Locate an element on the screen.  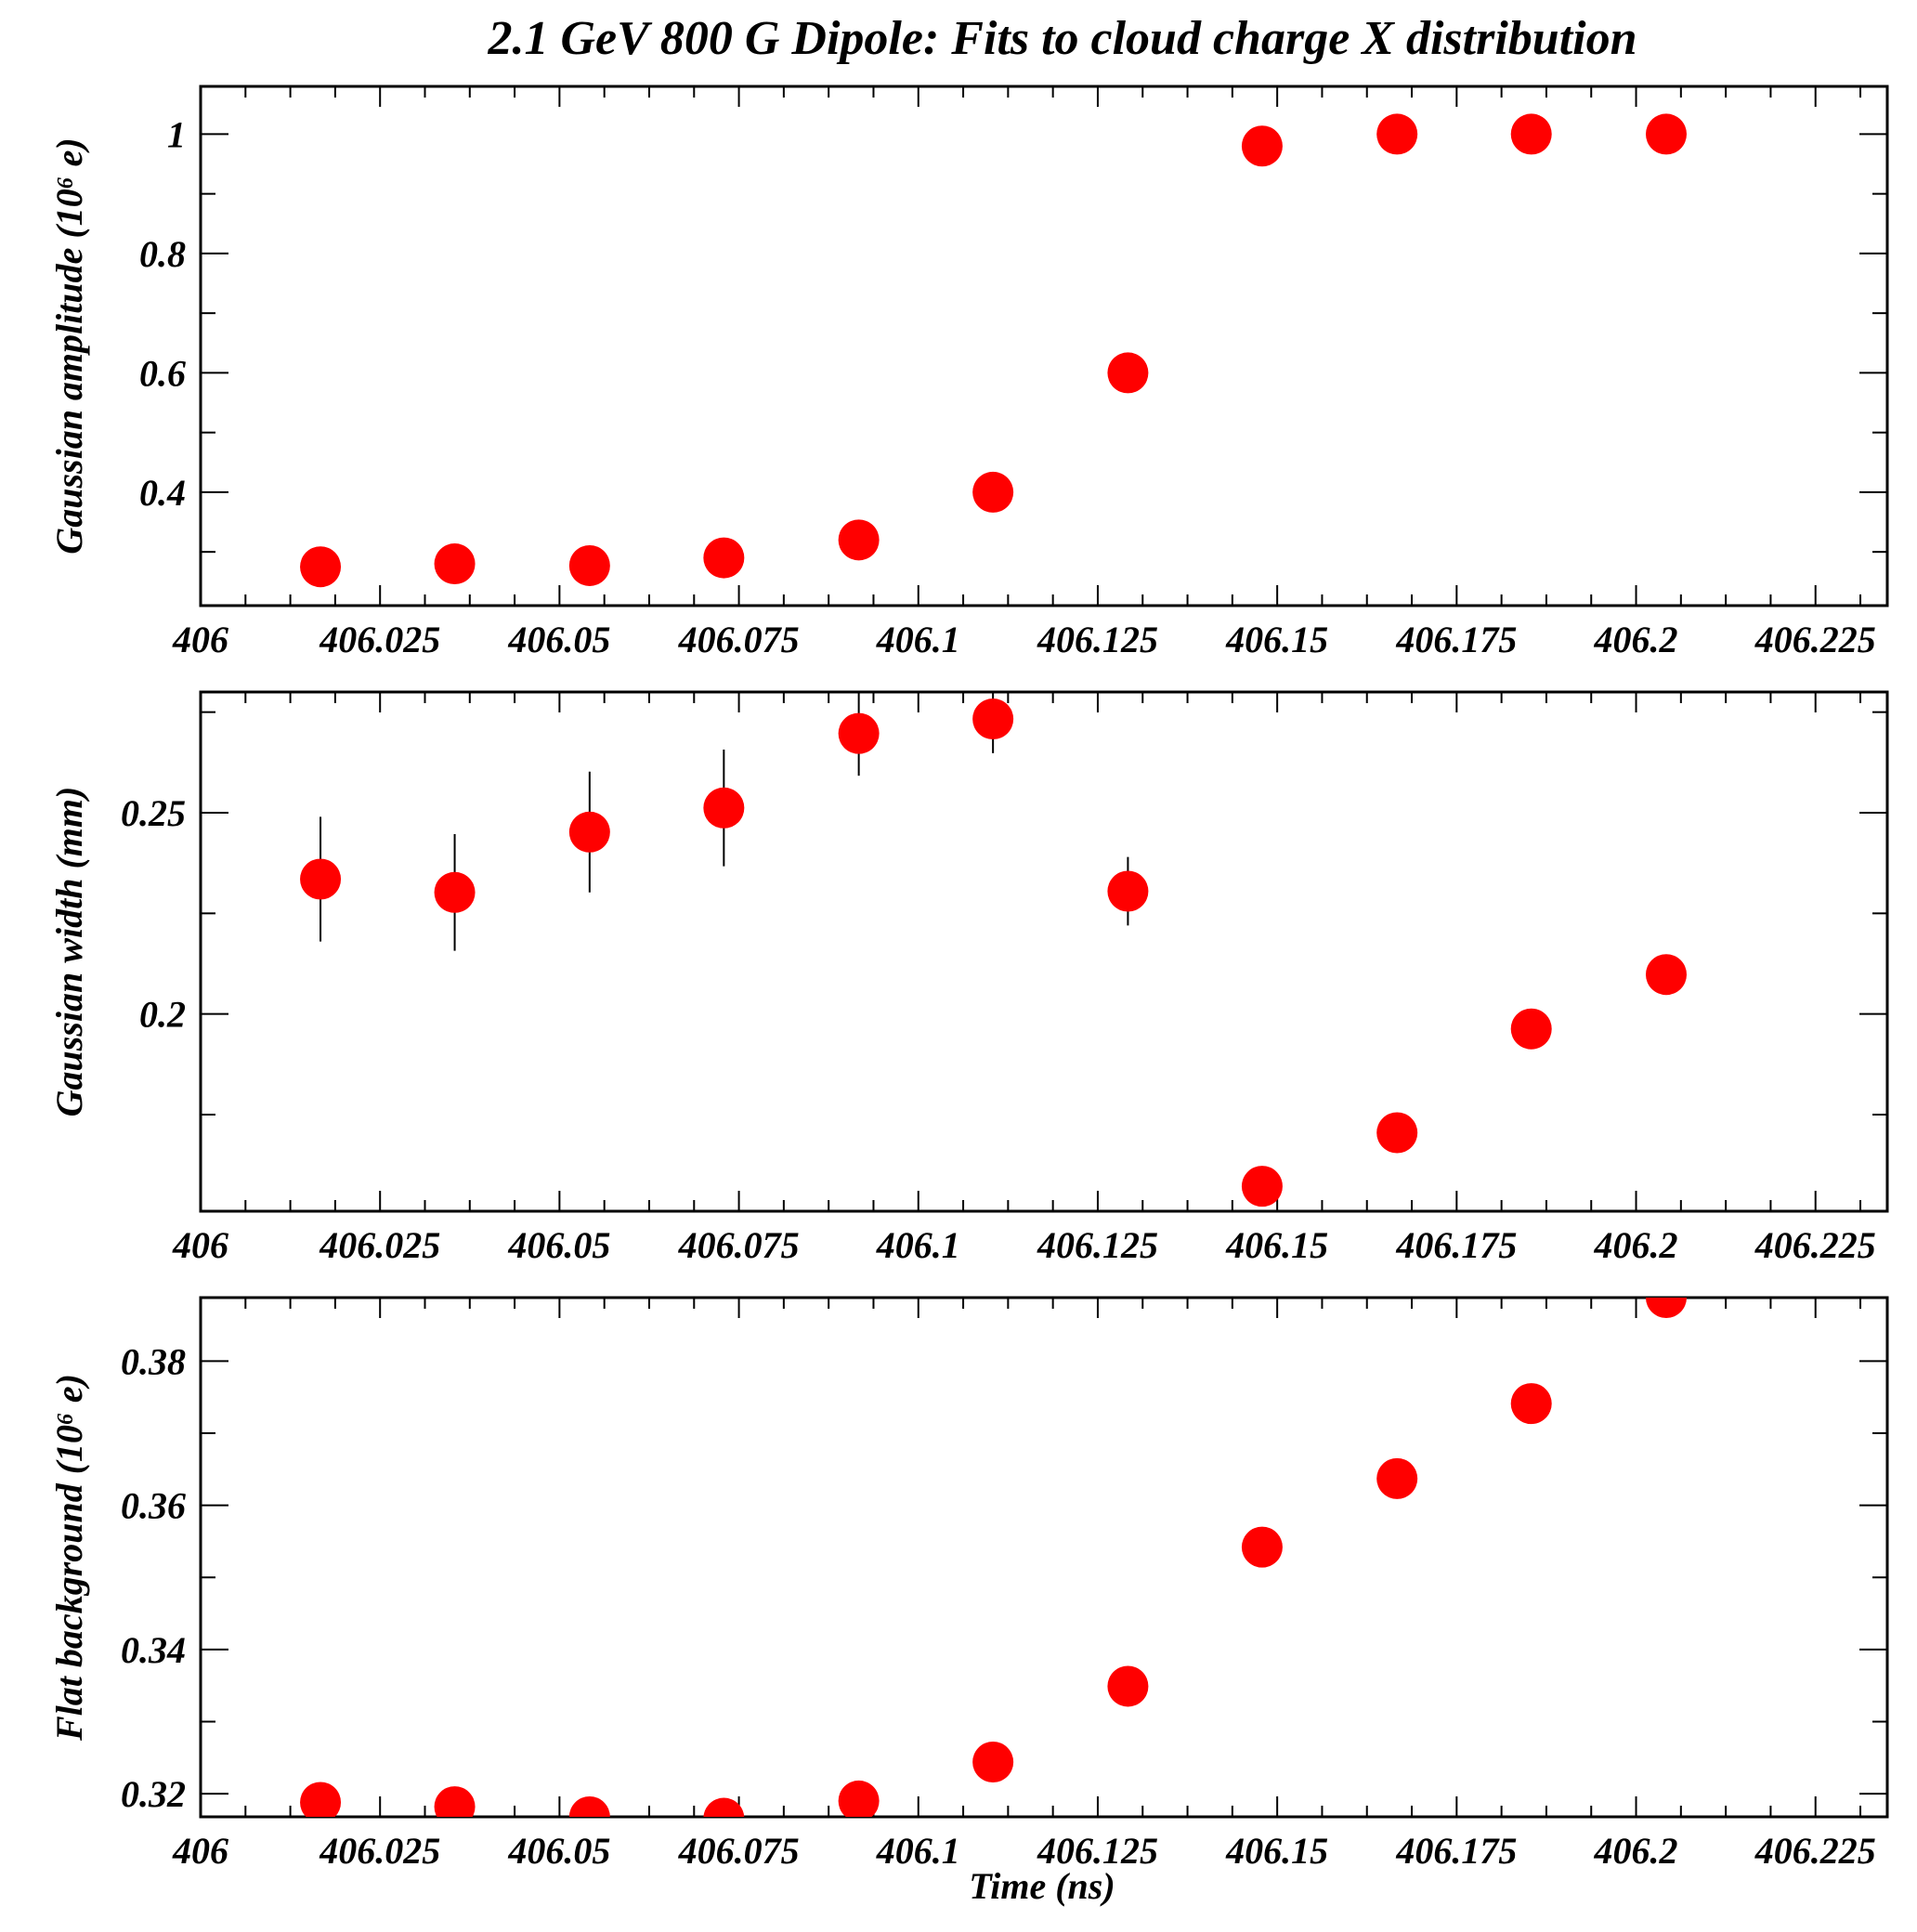
y-tick-label: 0.38 is located at coordinates (153, 1361).